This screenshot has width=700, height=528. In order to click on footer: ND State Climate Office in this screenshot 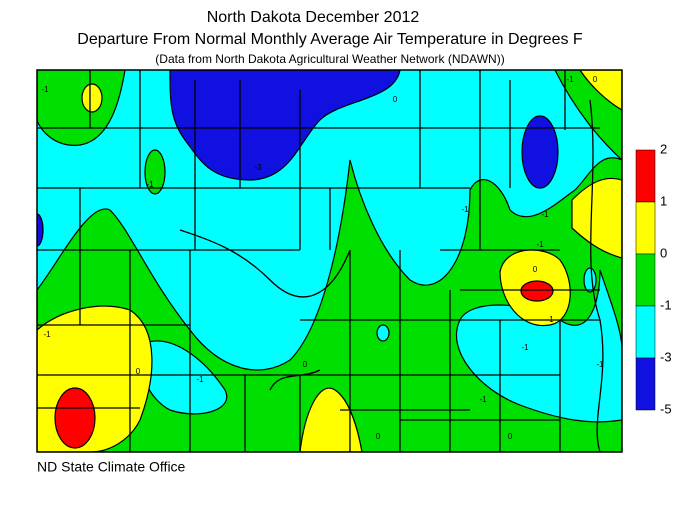, I will do `click(111, 467)`.